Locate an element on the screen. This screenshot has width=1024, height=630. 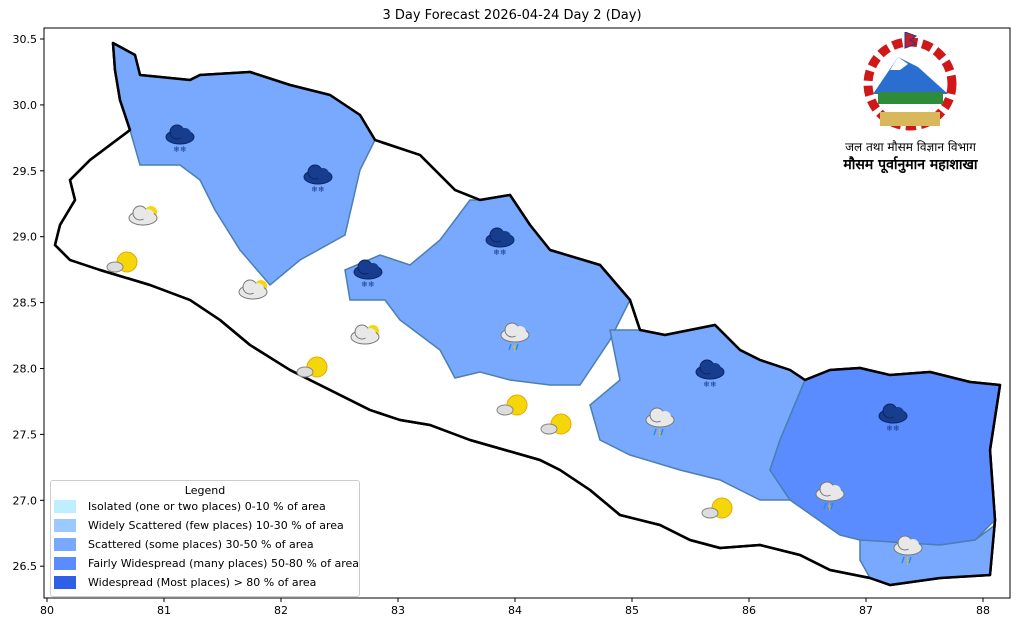
legend-title: Legend is located at coordinates (205, 490).